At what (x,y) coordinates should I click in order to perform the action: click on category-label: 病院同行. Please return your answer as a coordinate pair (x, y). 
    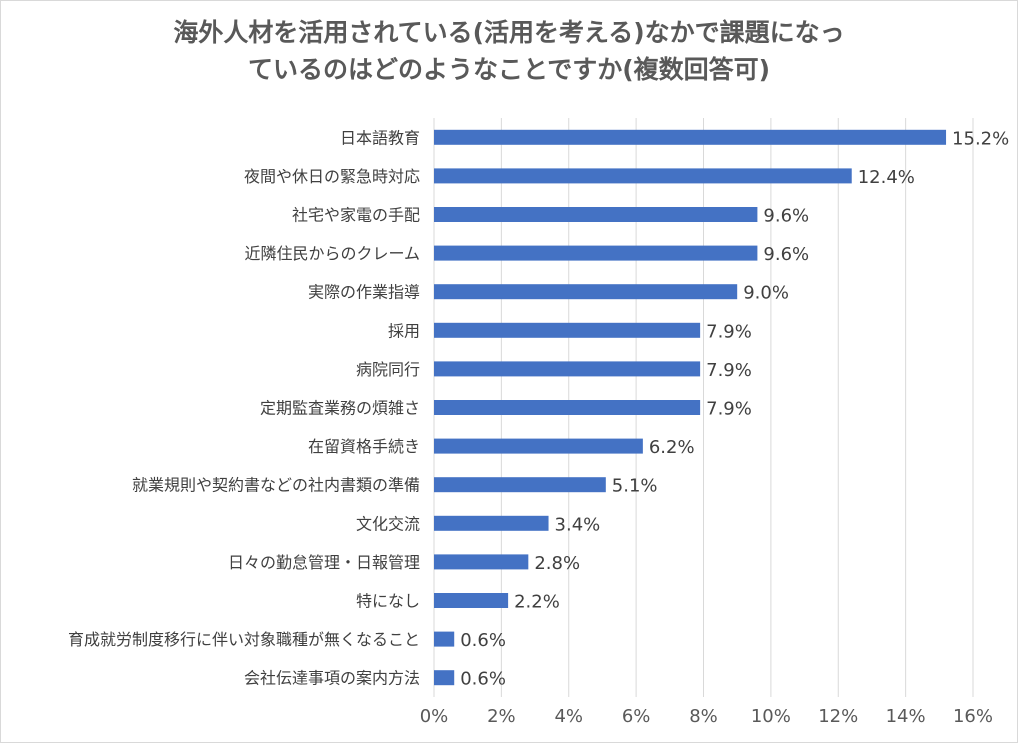
    Looking at the image, I should click on (388, 369).